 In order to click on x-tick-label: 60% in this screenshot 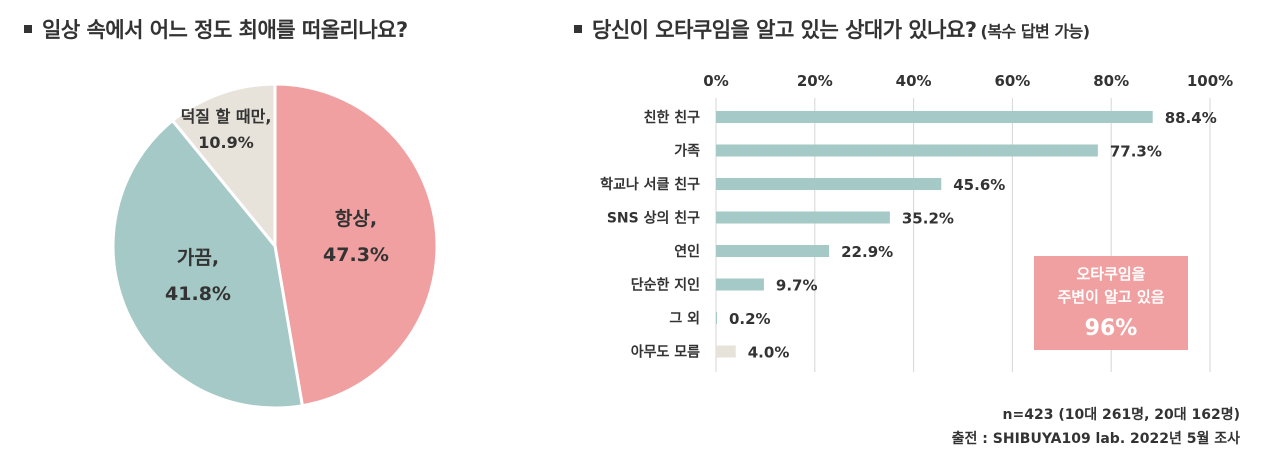, I will do `click(1012, 81)`.